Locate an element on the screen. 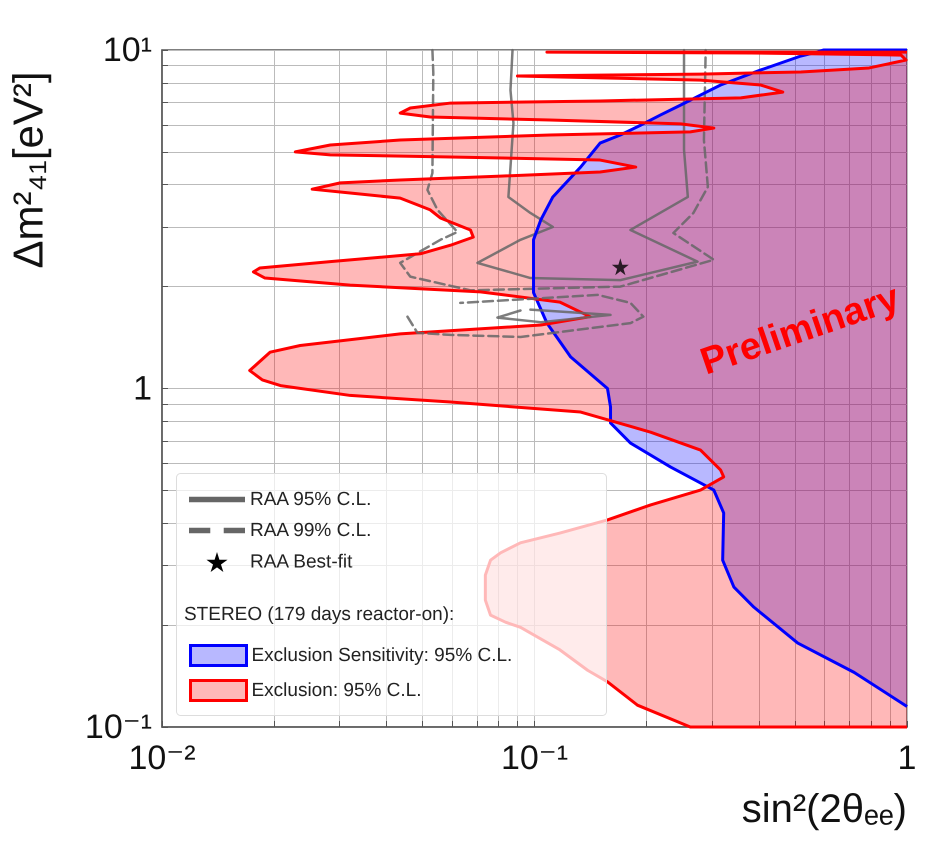 The height and width of the screenshot is (847, 925). y-tick-label: 1 is located at coordinates (142, 389).